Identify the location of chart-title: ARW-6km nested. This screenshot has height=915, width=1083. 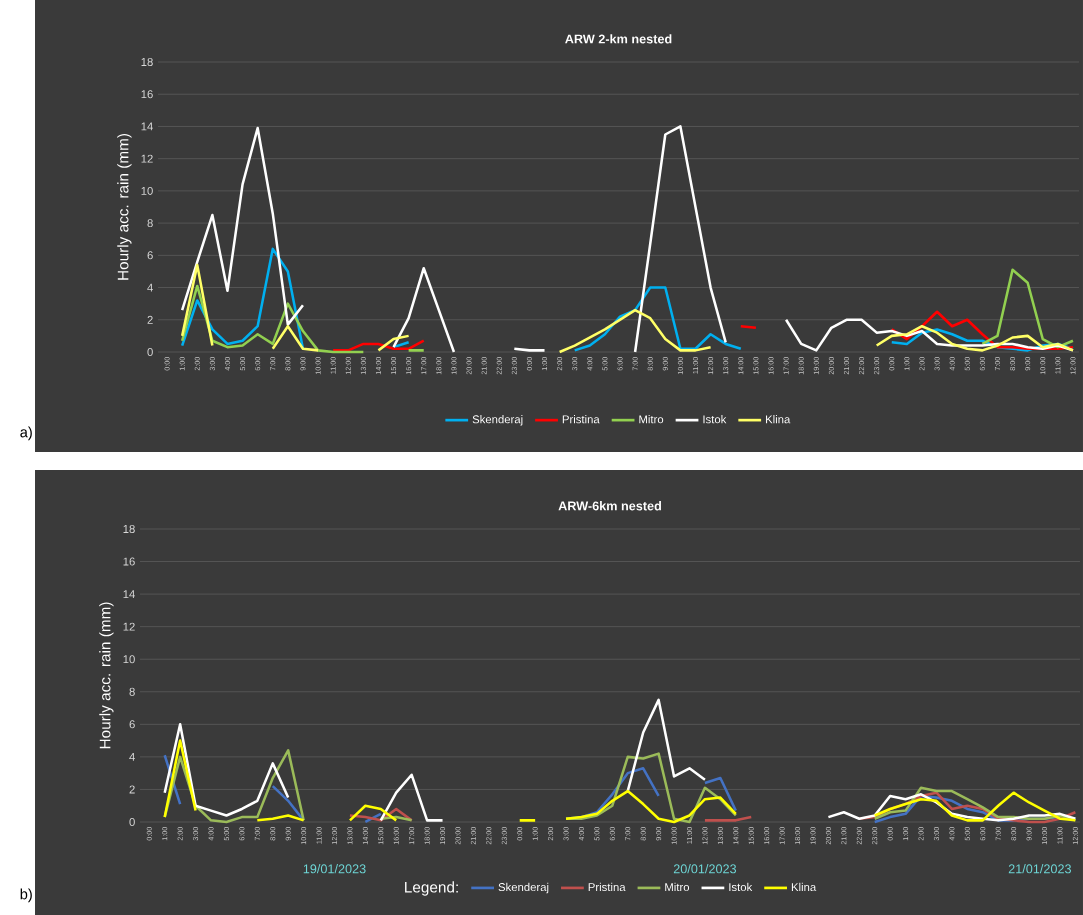
(609, 506).